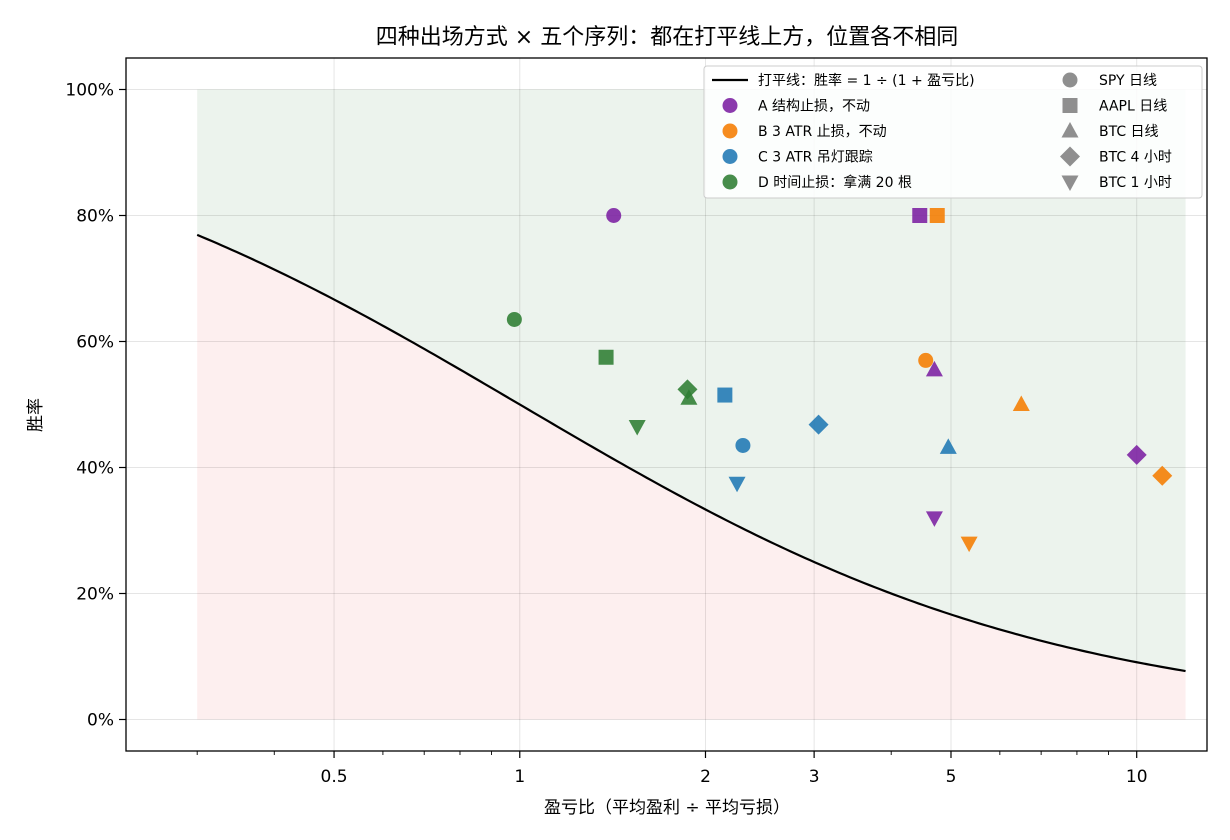 The width and height of the screenshot is (1230, 840). What do you see at coordinates (737, 484) in the screenshot?
I see `point-c-btc1h` at bounding box center [737, 484].